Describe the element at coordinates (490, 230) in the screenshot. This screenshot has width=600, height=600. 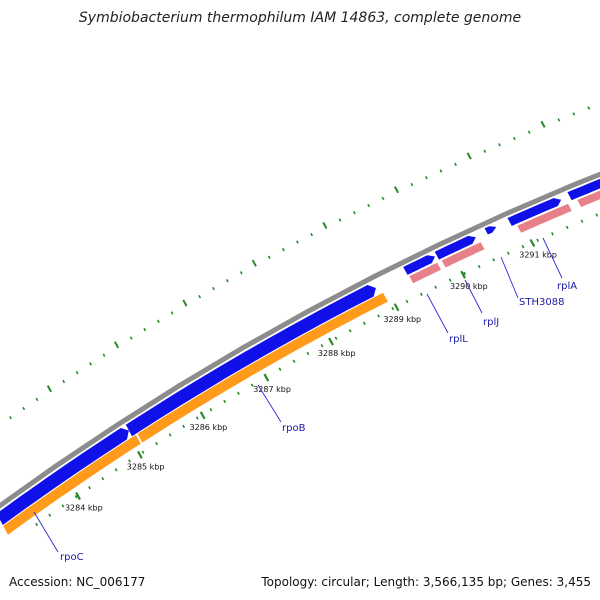
I see `gene-STH3088` at that location.